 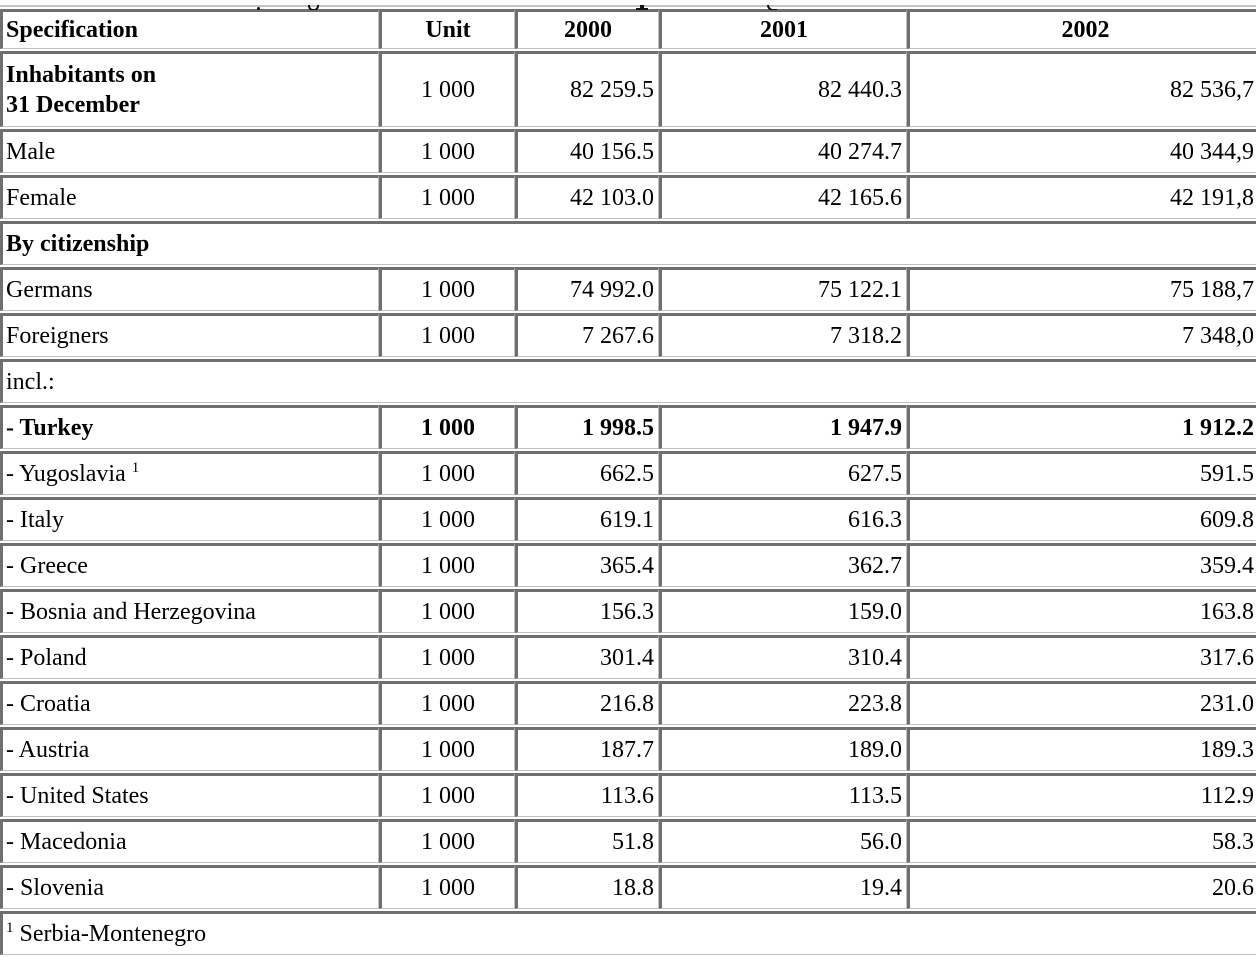 I want to click on value-2000: 113.6, so click(x=587, y=795).